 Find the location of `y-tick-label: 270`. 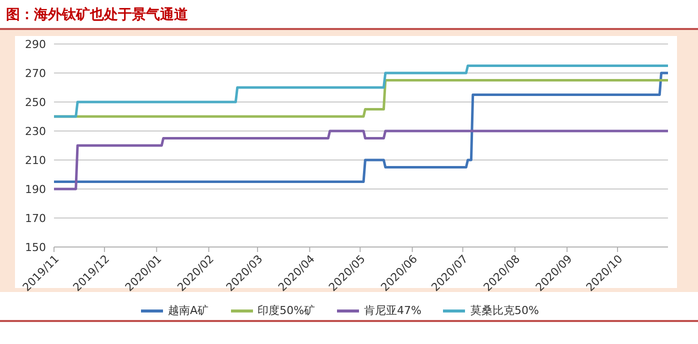

y-tick-label: 270 is located at coordinates (35, 73).